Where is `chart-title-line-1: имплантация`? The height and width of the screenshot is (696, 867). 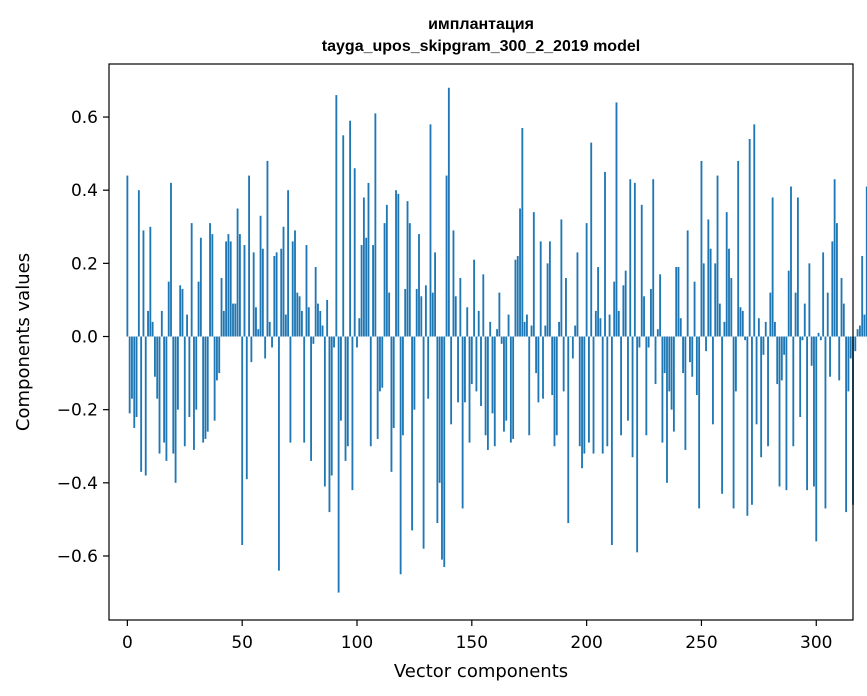
chart-title-line-1: имплантация is located at coordinates (481, 24).